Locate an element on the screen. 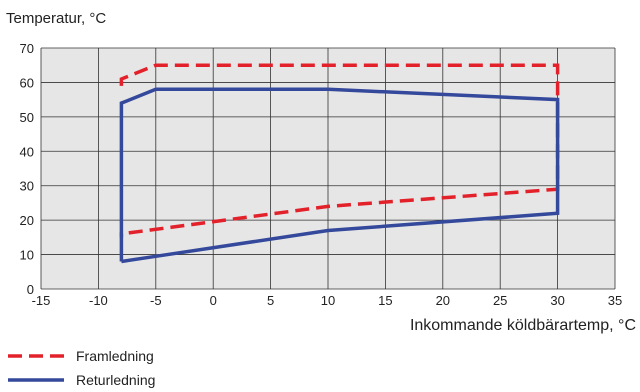 The image size is (640, 392). y-tick-label: 30 is located at coordinates (27, 186).